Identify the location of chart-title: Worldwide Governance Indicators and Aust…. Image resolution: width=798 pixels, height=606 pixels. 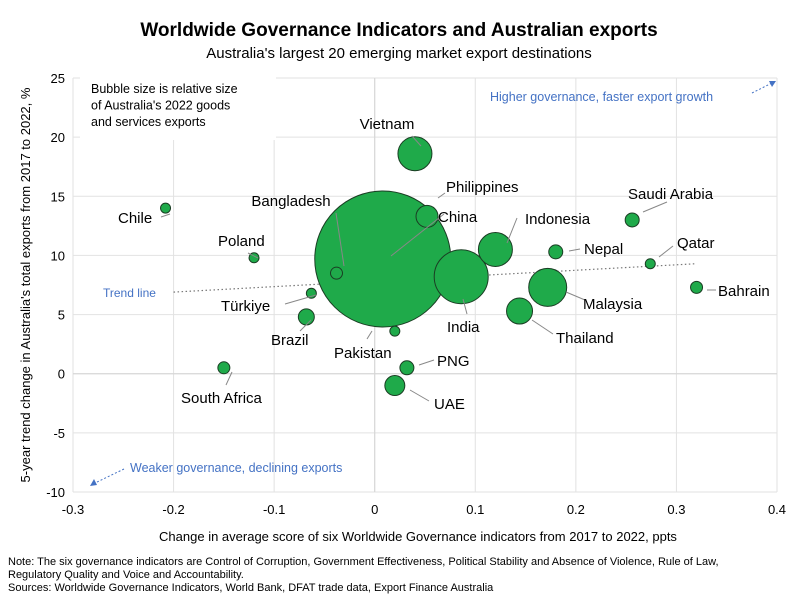
(399, 30).